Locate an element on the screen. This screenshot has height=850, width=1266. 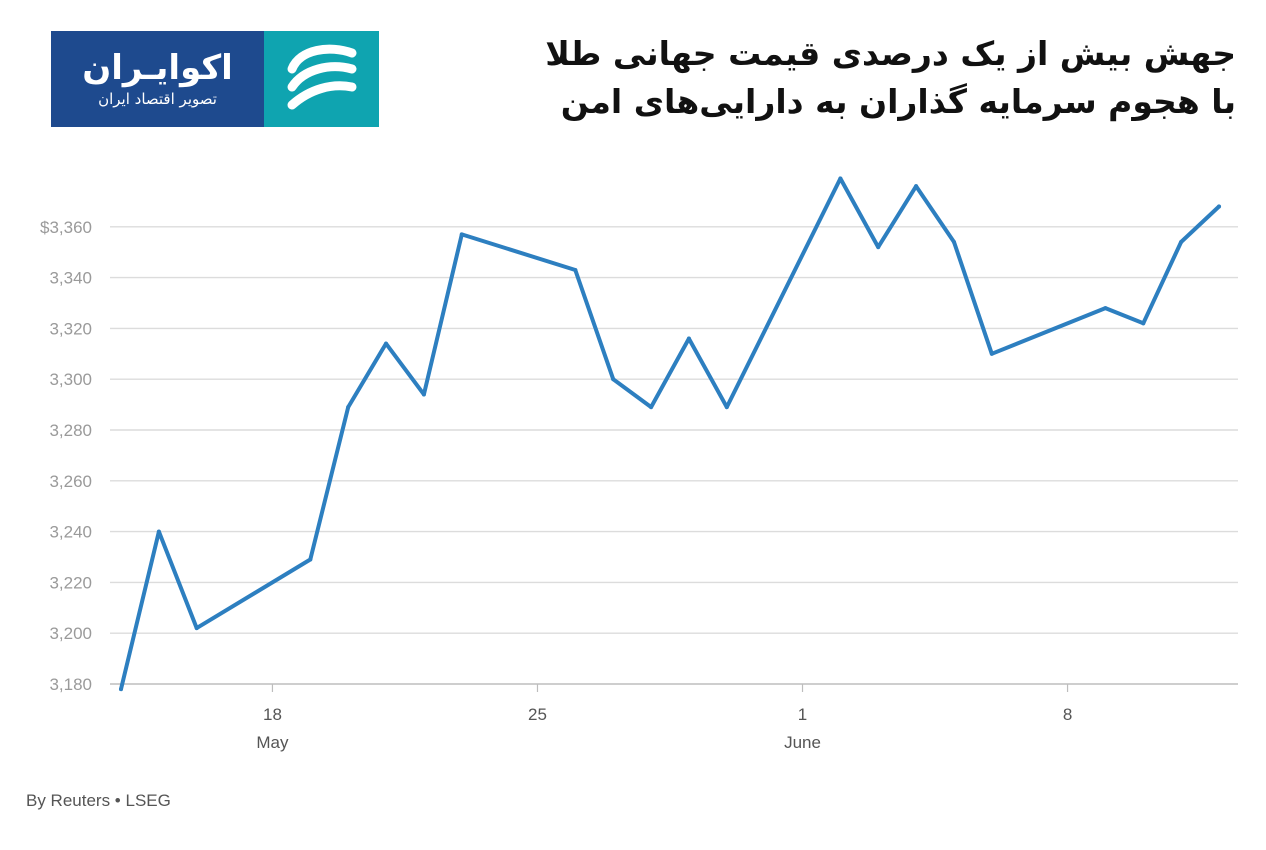
title-line-2: با هجوم سرمایه گذاران به دارایی‌های امن is located at coordinates (898, 101).